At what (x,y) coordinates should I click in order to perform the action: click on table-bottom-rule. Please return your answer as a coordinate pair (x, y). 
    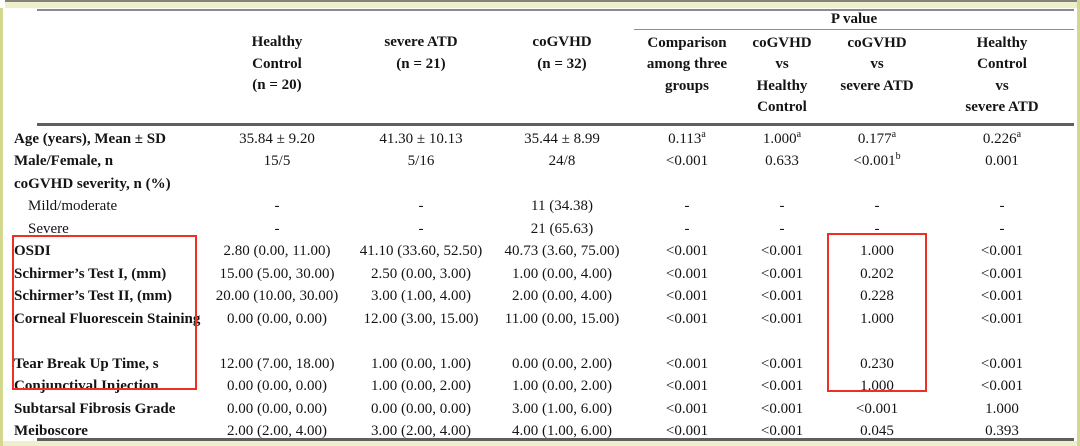
    Looking at the image, I should click on (555, 439).